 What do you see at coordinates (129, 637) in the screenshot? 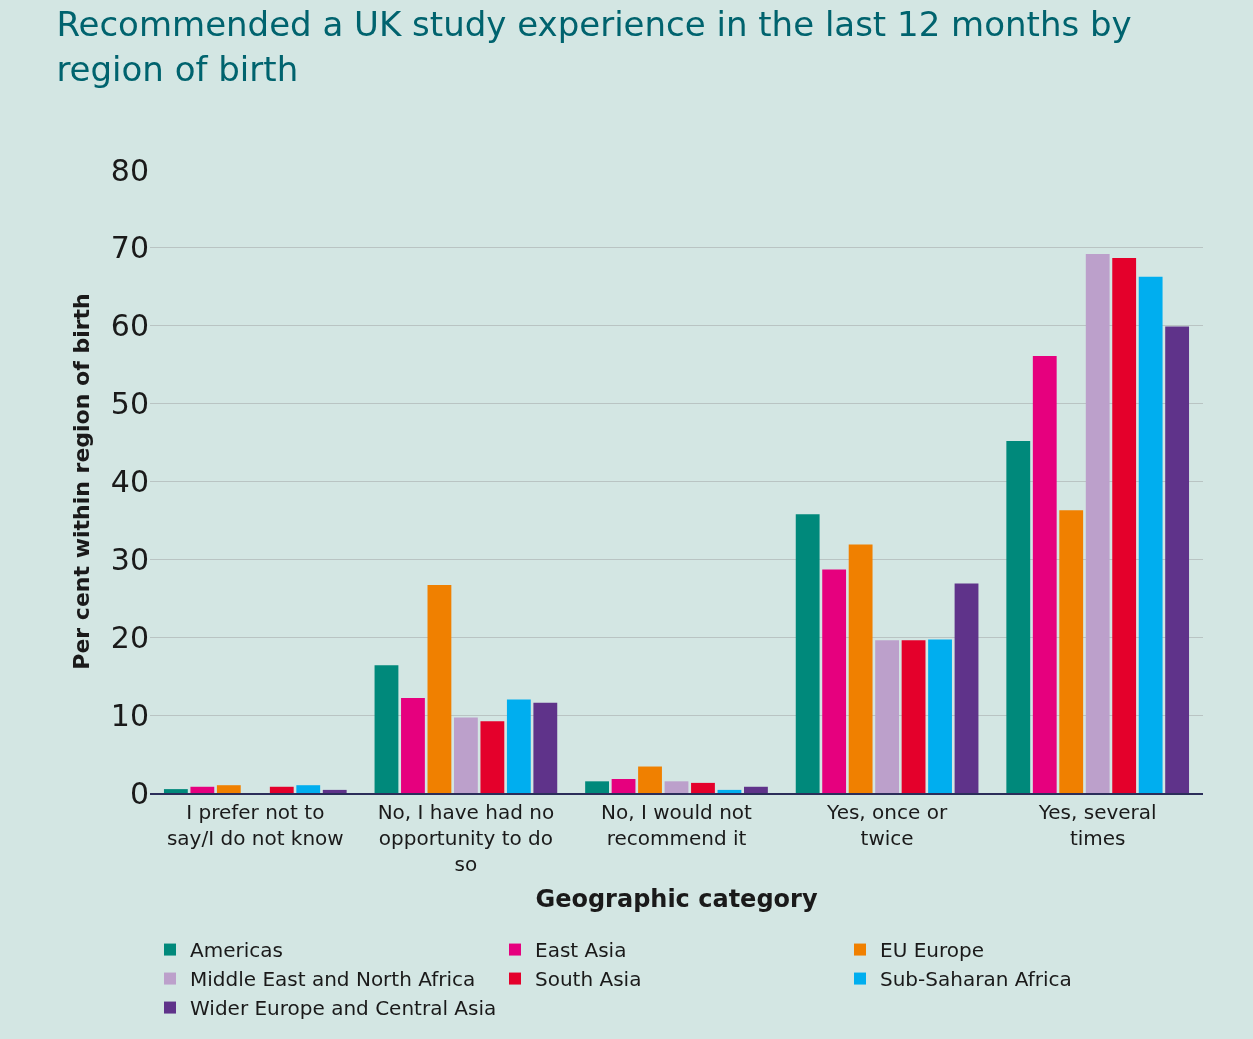
I see `y-tick-label: 20` at bounding box center [129, 637].